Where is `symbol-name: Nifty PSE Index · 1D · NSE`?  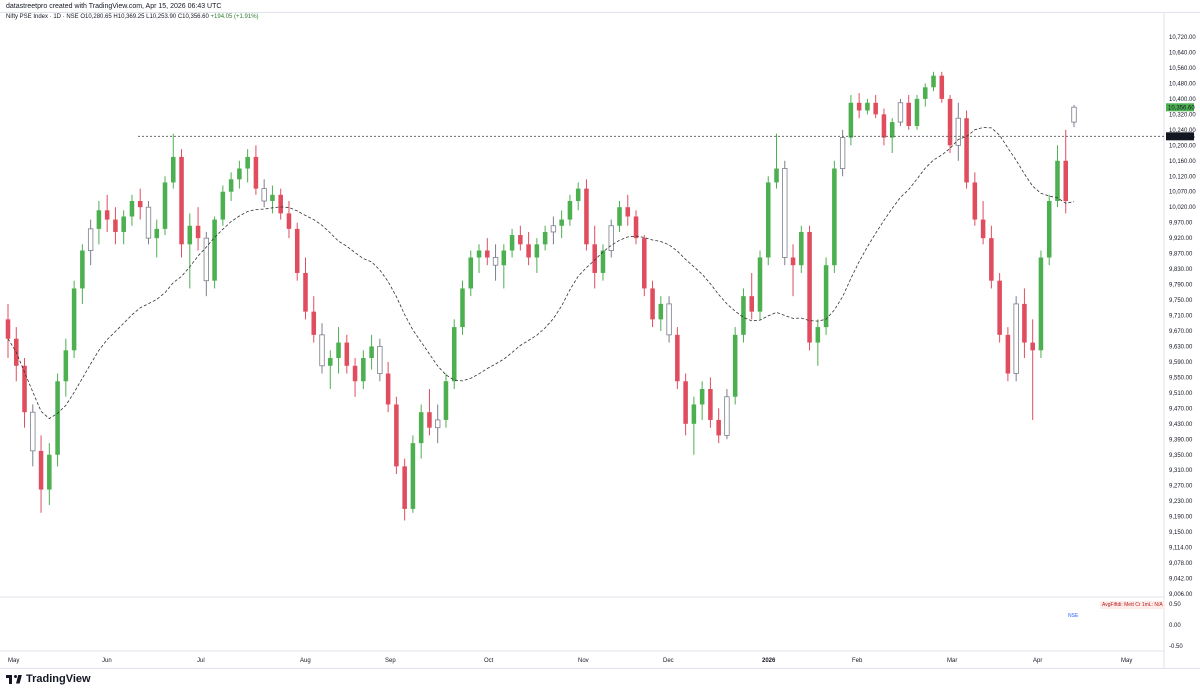 symbol-name: Nifty PSE Index · 1D · NSE is located at coordinates (42, 17).